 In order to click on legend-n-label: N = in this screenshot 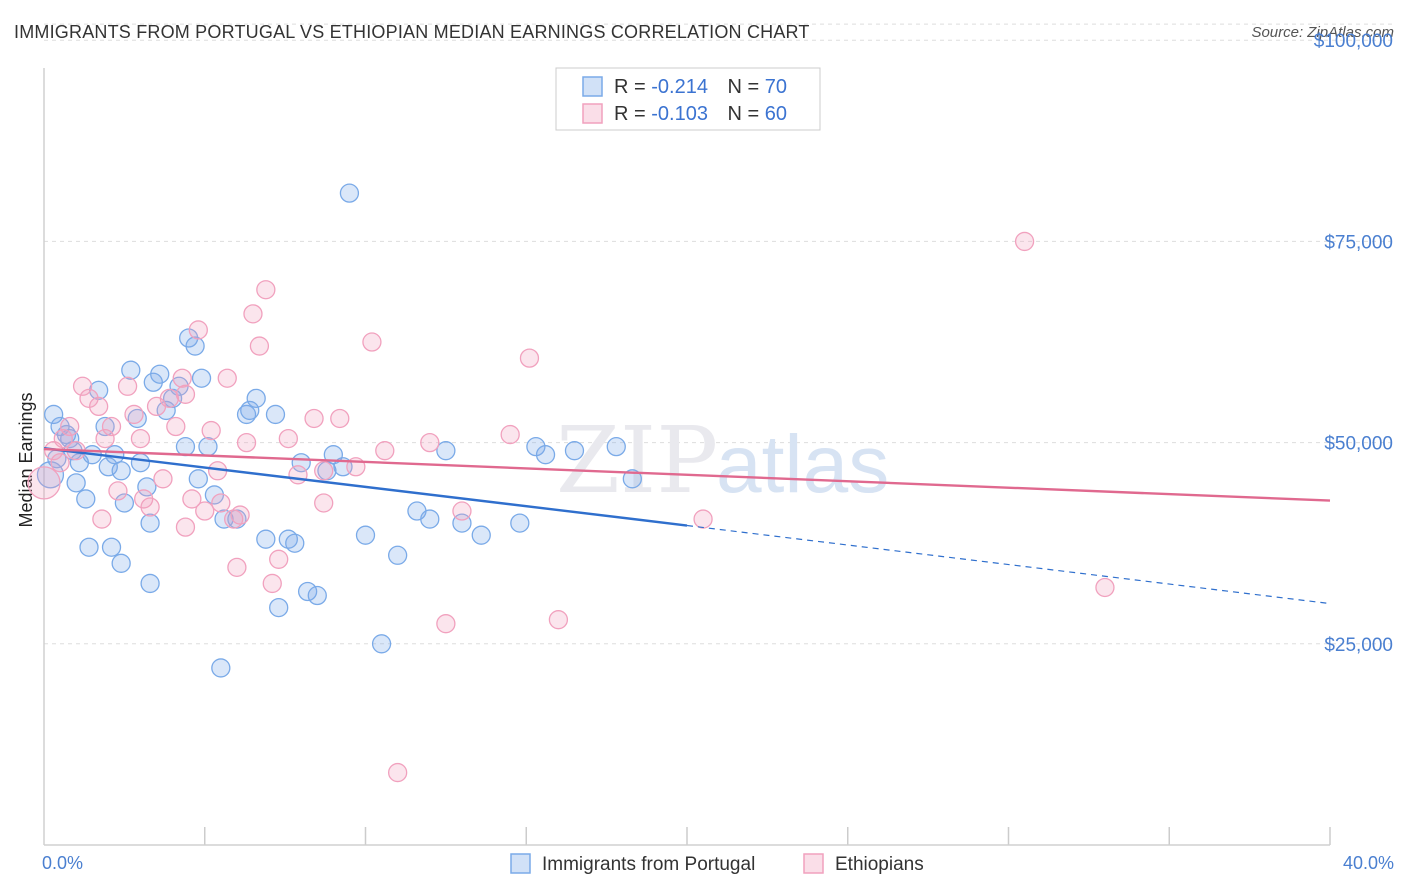, I will do `click(746, 114)`.